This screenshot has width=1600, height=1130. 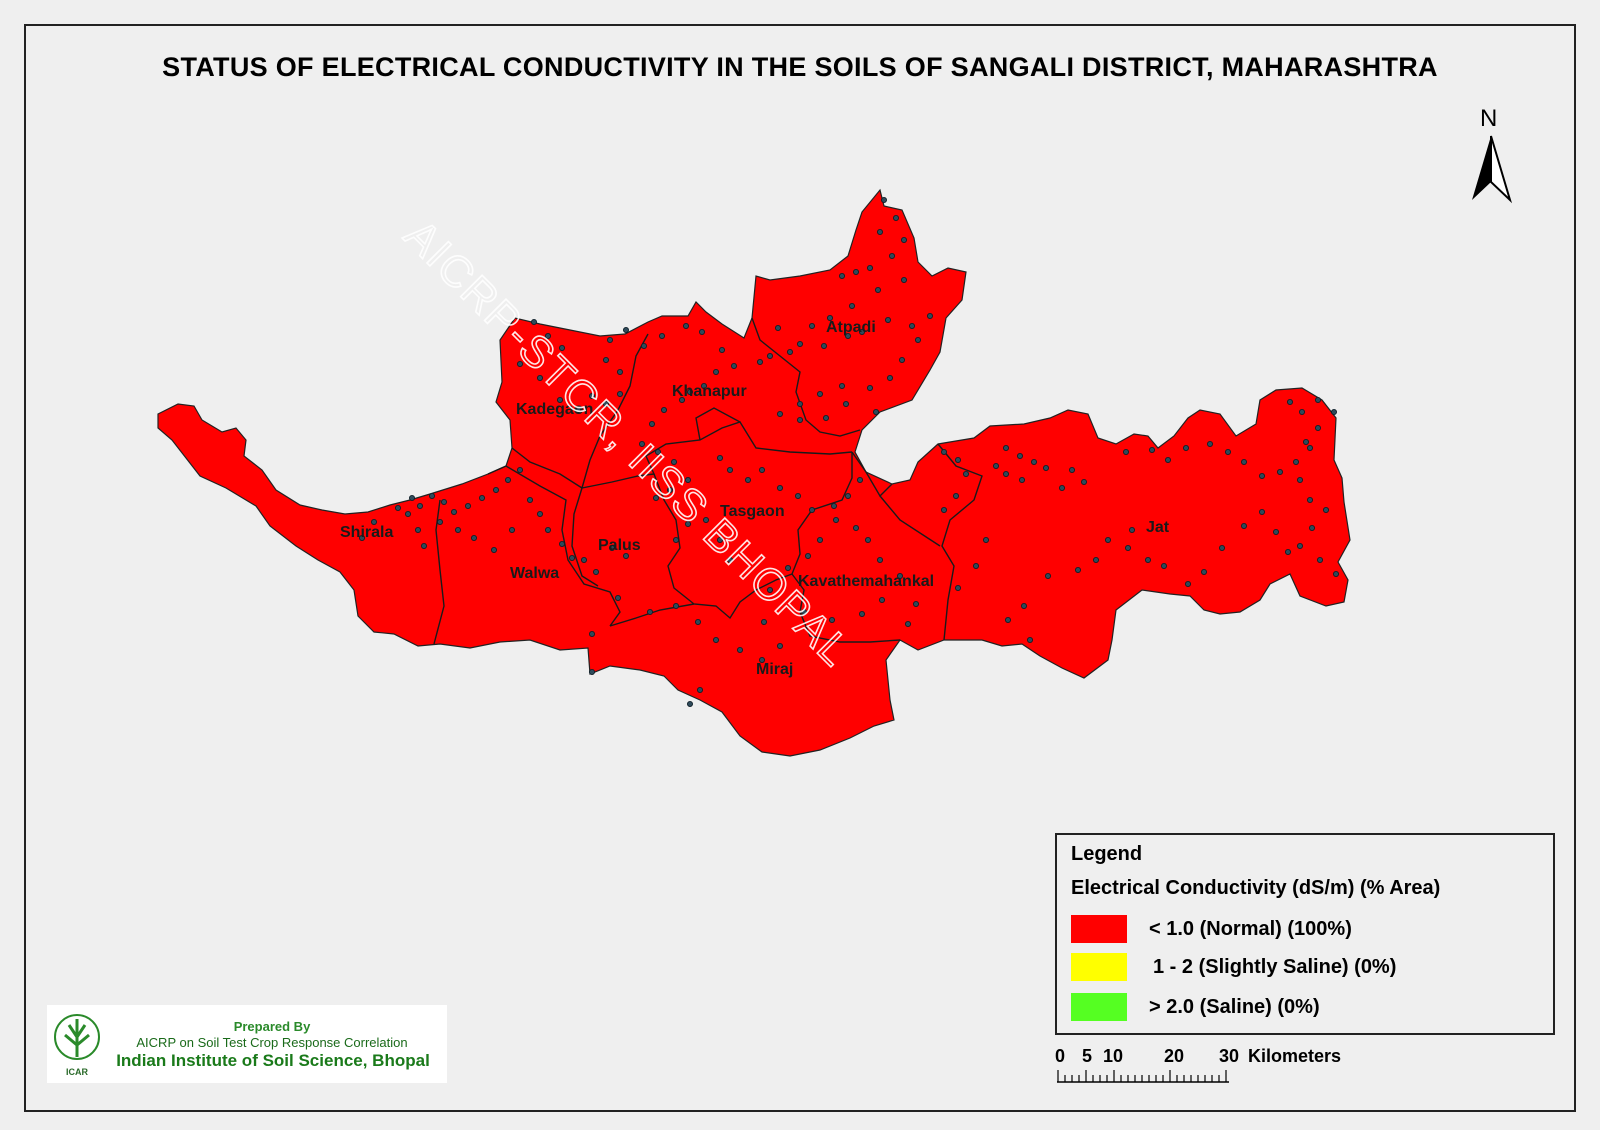 What do you see at coordinates (1234, 1007) in the screenshot?
I see `legend-label: > 2.0 (Saline) (0%)` at bounding box center [1234, 1007].